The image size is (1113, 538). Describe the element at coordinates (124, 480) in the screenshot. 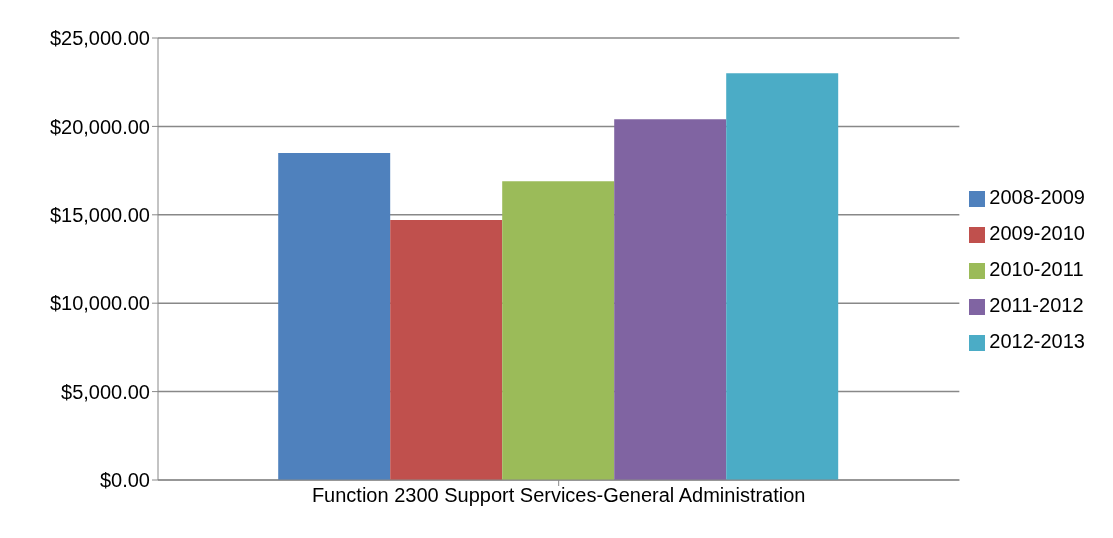

I see `y-tick-label: $0.00` at that location.